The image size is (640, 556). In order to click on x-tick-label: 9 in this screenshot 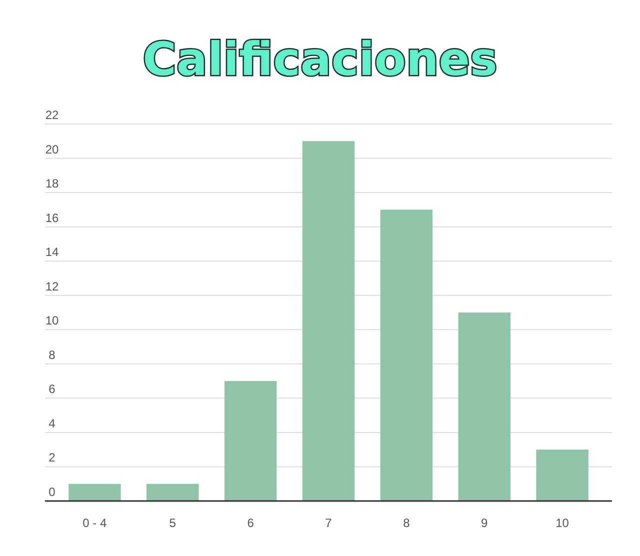, I will do `click(484, 523)`.